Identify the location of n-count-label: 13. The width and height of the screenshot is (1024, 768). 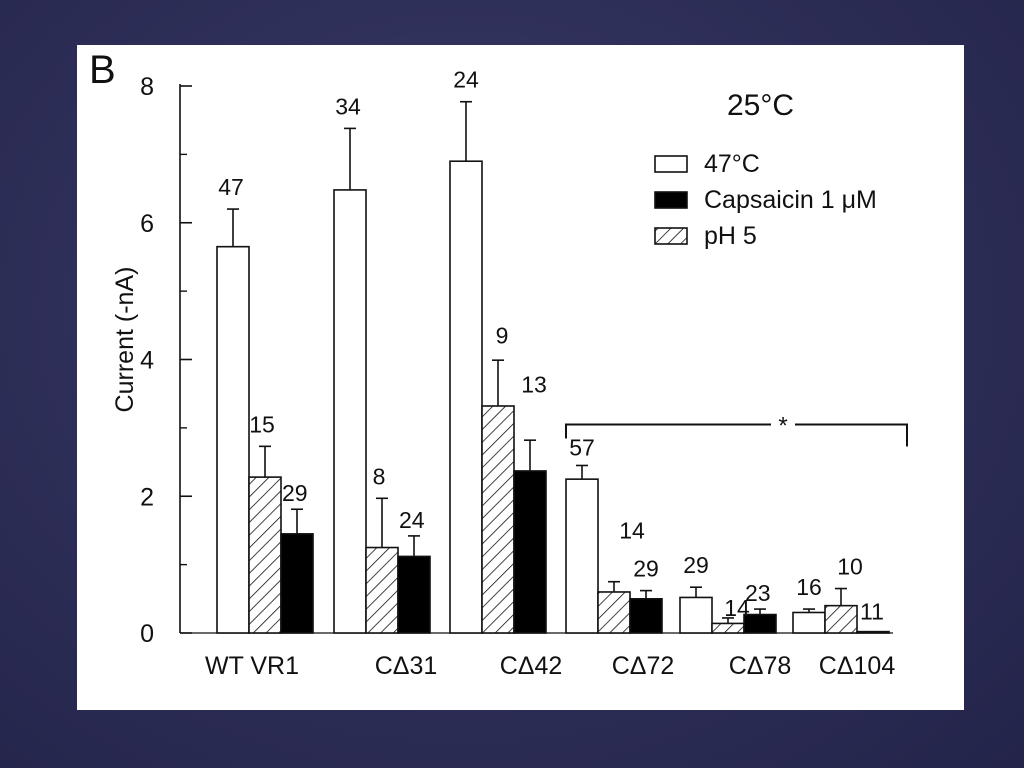
(534, 385).